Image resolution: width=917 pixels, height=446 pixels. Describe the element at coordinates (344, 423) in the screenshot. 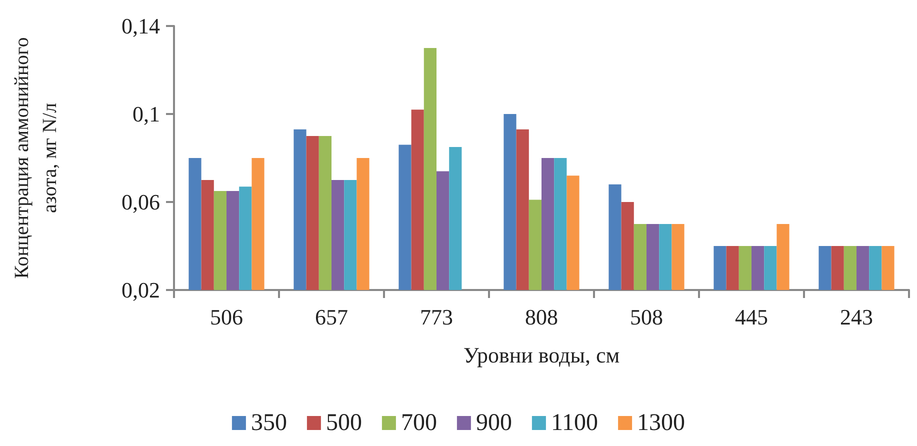

I see `legend-label: 500` at that location.